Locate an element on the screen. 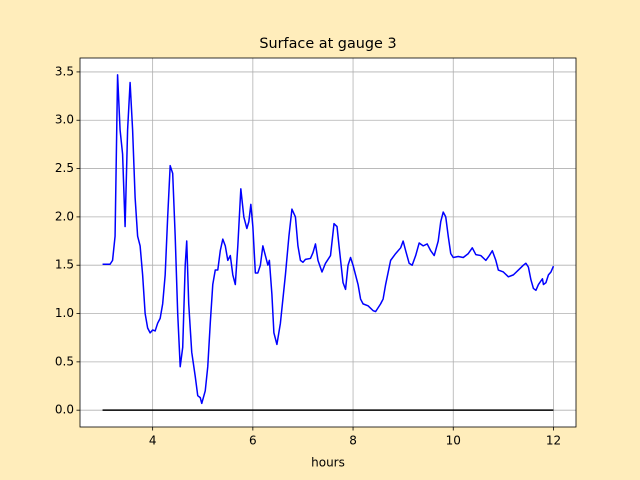 The height and width of the screenshot is (480, 640). y-tick-label: 2.0 is located at coordinates (64, 216).